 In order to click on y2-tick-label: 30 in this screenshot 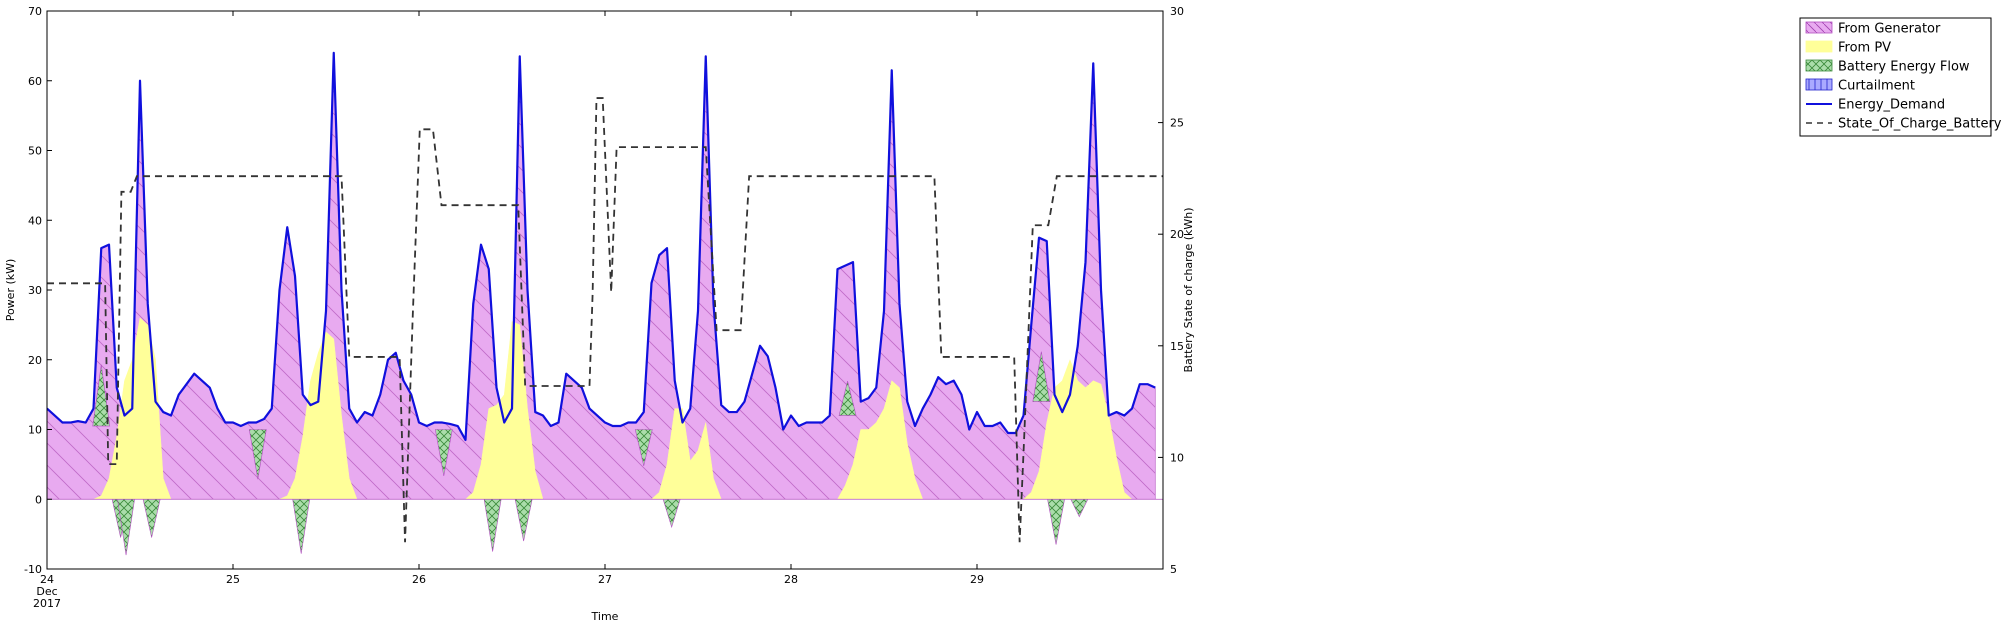, I will do `click(1177, 11)`.